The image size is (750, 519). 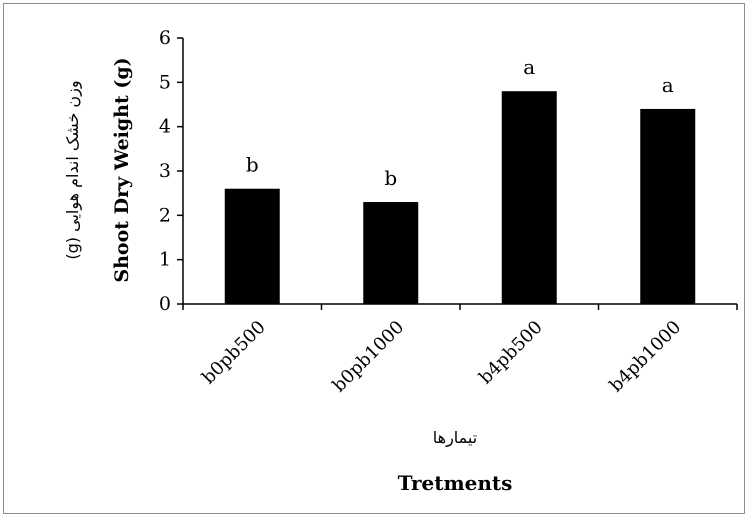 What do you see at coordinates (455, 483) in the screenshot?
I see `x-axis-label: Tretments` at bounding box center [455, 483].